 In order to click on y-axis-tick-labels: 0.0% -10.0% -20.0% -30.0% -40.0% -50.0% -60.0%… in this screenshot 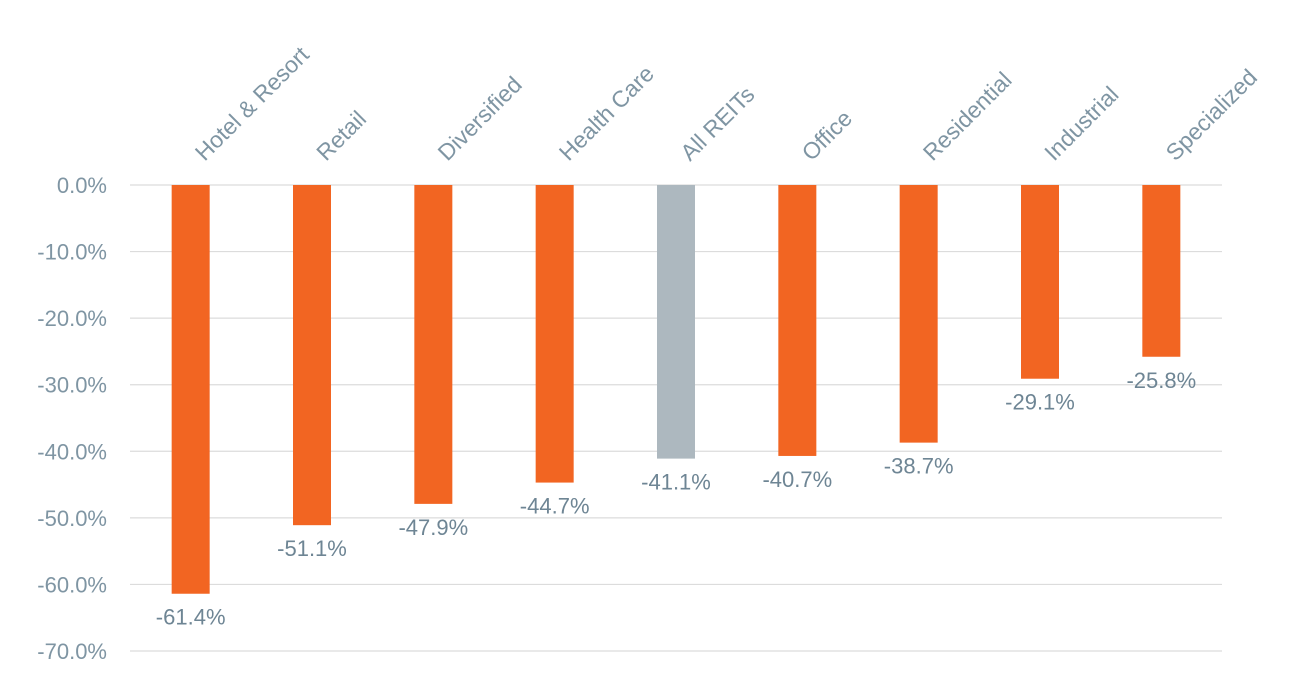, I will do `click(72, 418)`.